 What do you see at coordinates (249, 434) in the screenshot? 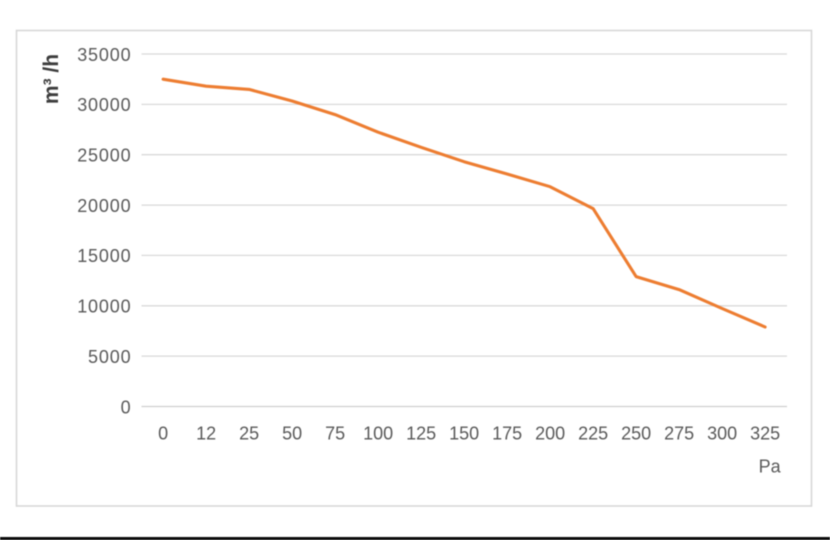
I see `svg-text: 25` at bounding box center [249, 434].